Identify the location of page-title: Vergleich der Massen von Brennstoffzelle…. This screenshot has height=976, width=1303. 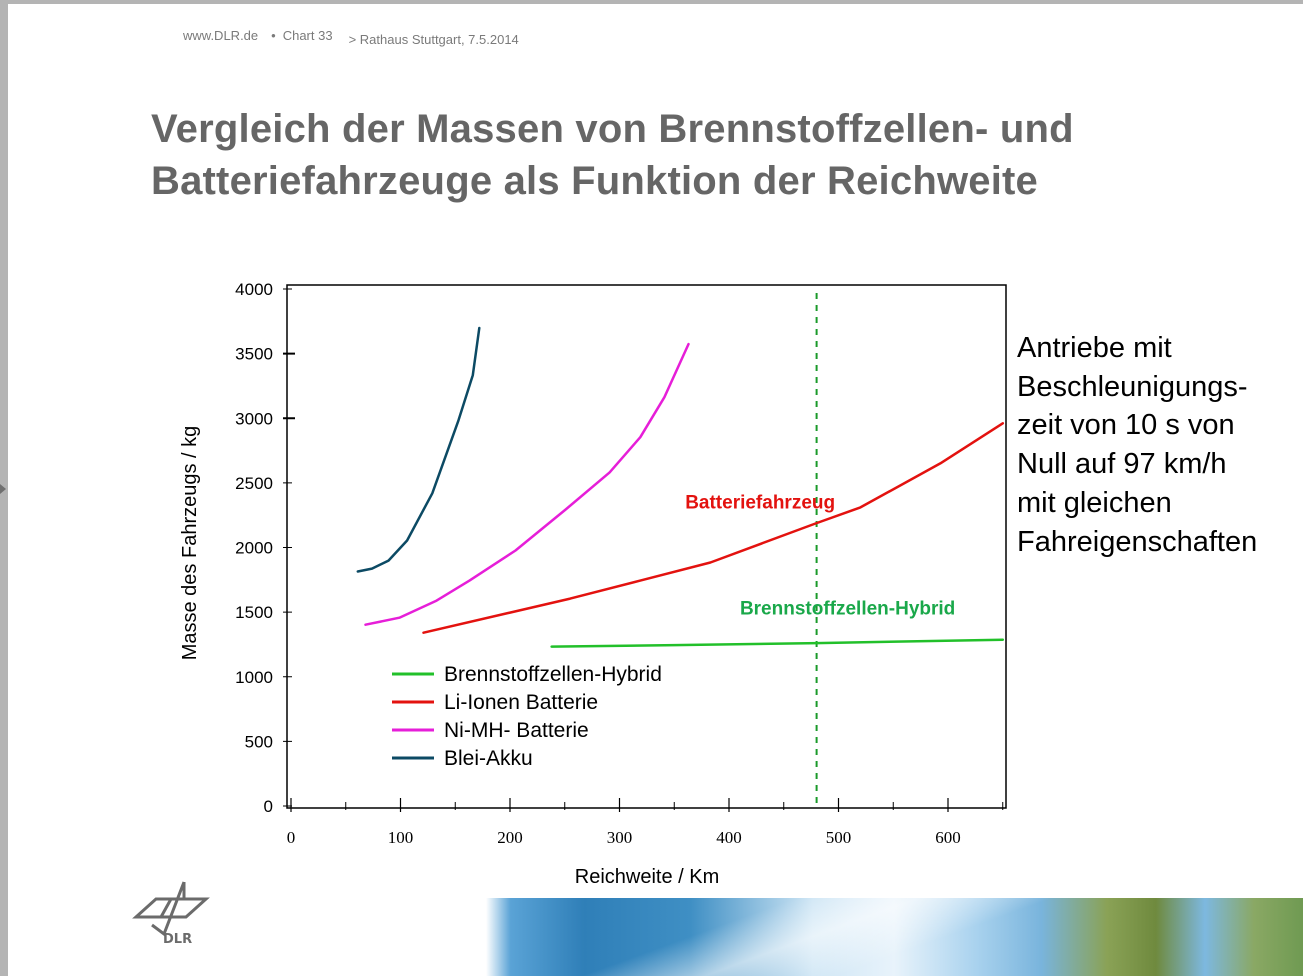
(612, 155).